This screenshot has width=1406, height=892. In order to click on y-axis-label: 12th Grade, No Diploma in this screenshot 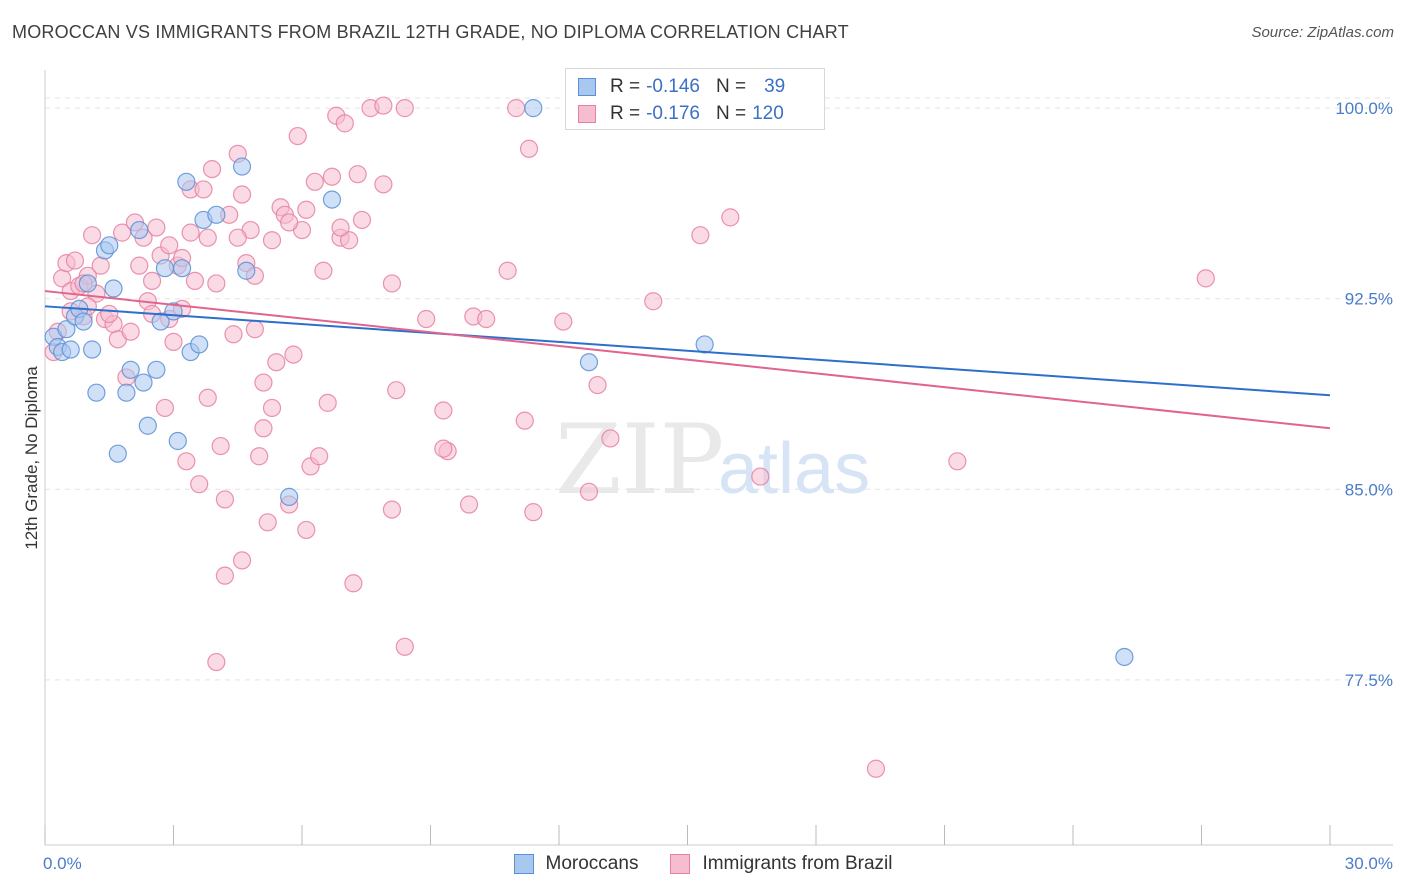, I will do `click(31, 458)`.